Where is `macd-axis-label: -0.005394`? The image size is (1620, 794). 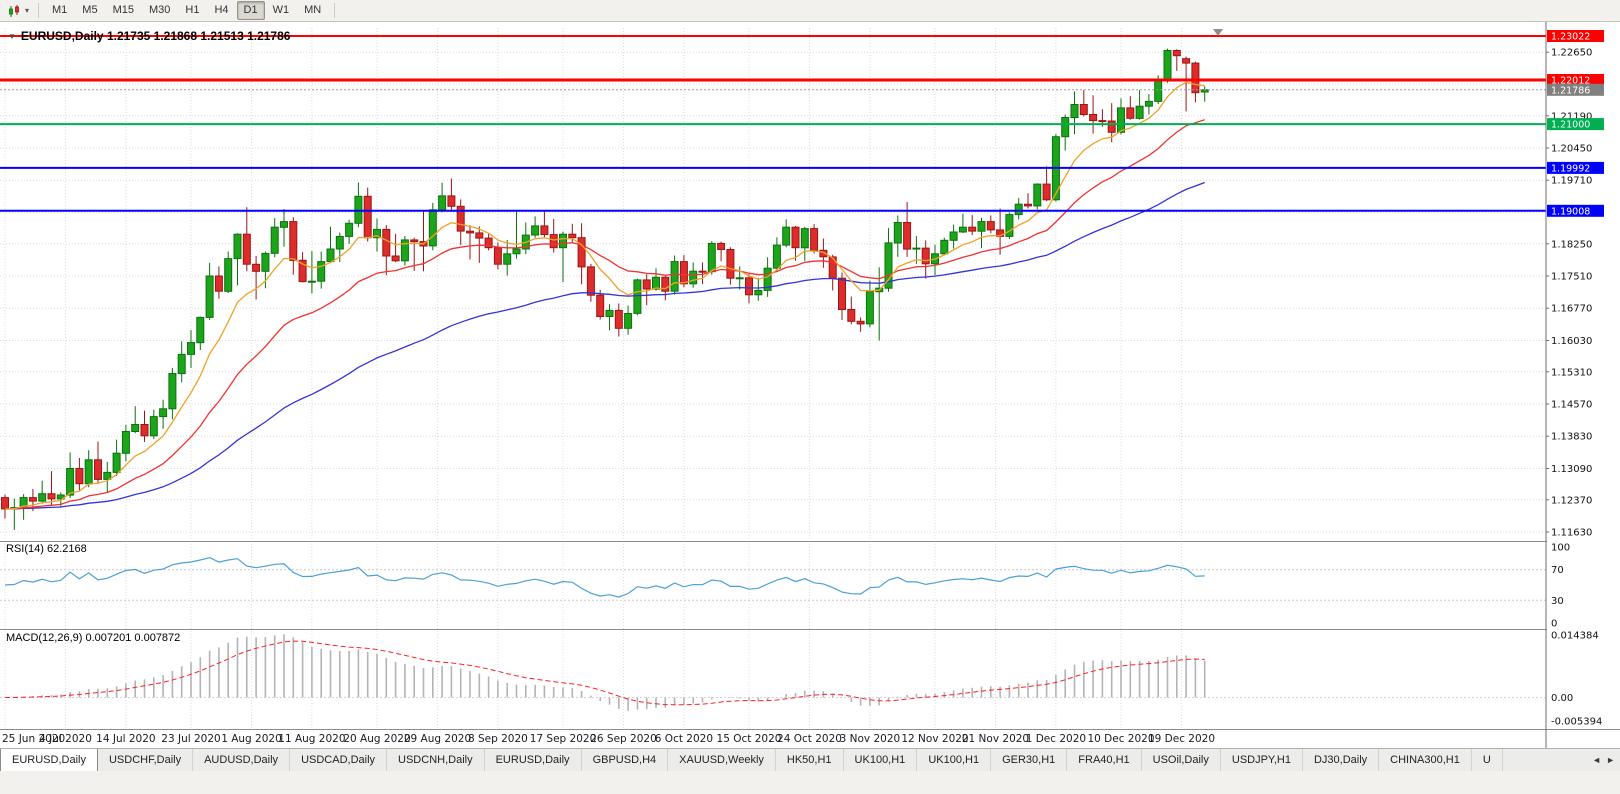
macd-axis-label: -0.005394 is located at coordinates (1576, 722).